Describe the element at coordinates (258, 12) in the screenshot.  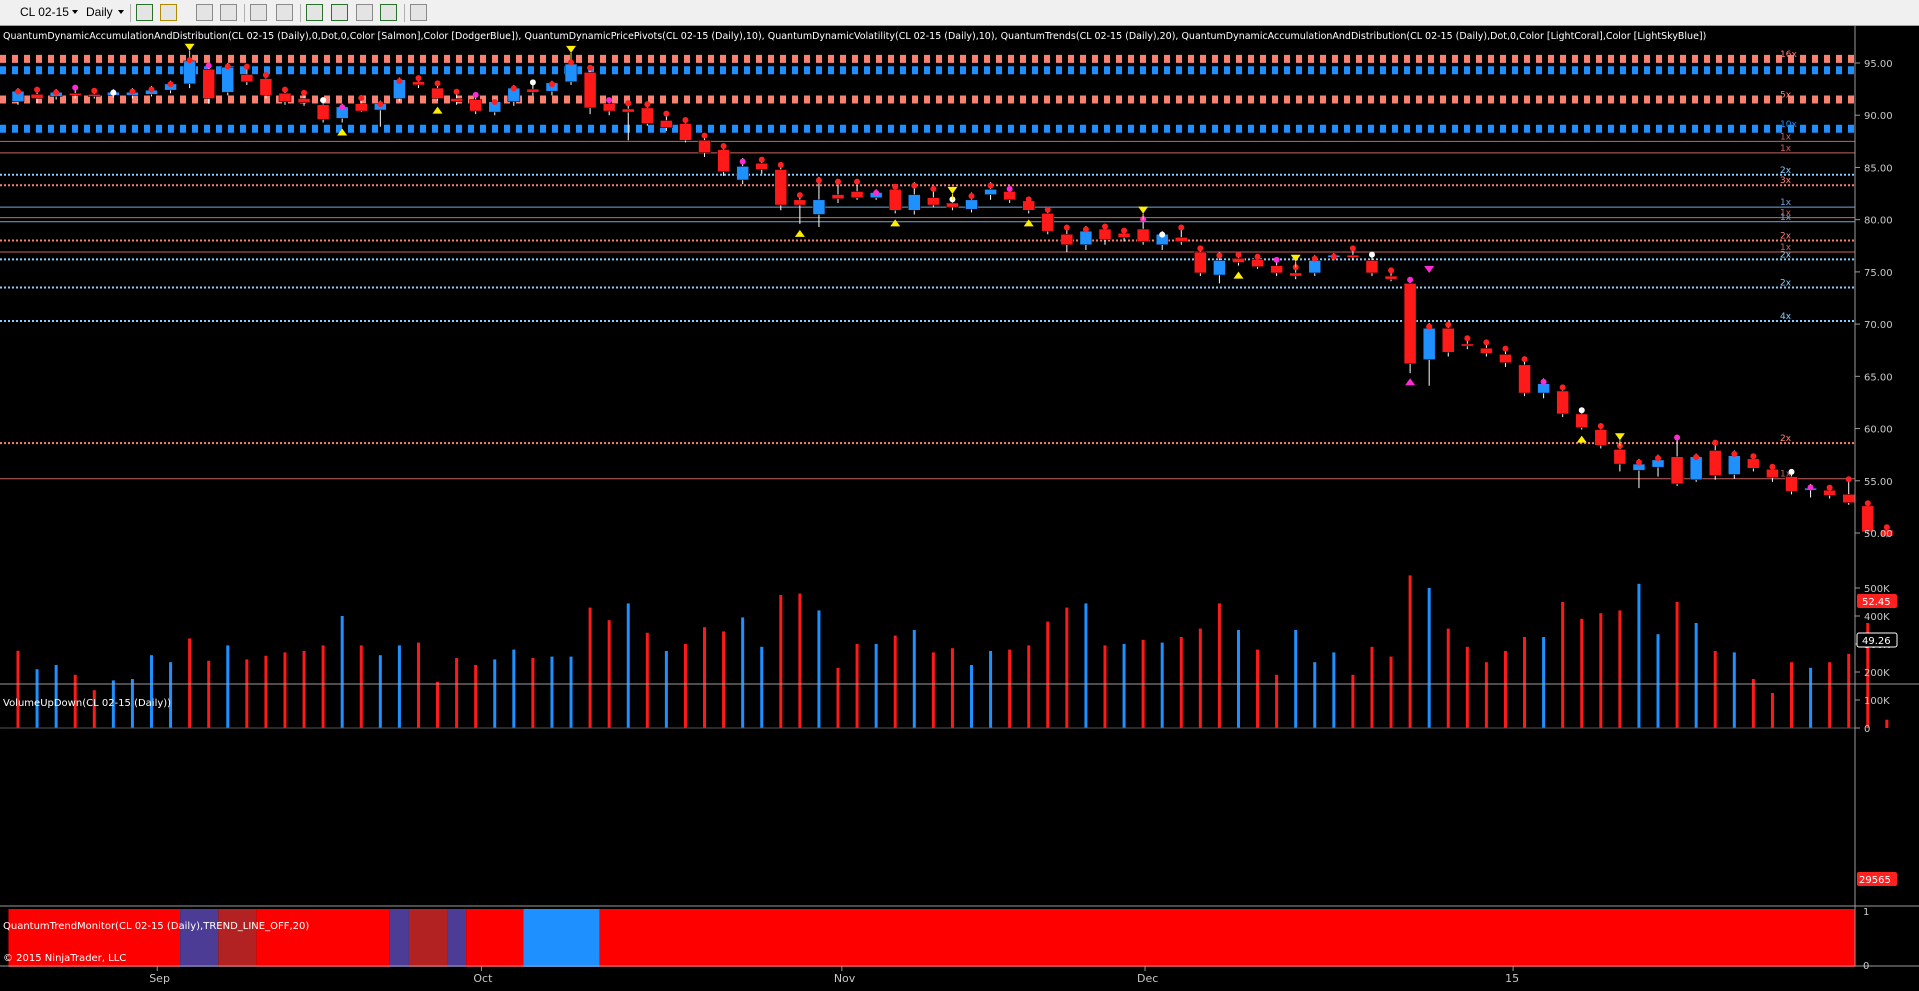
I see `cursor-icon` at that location.